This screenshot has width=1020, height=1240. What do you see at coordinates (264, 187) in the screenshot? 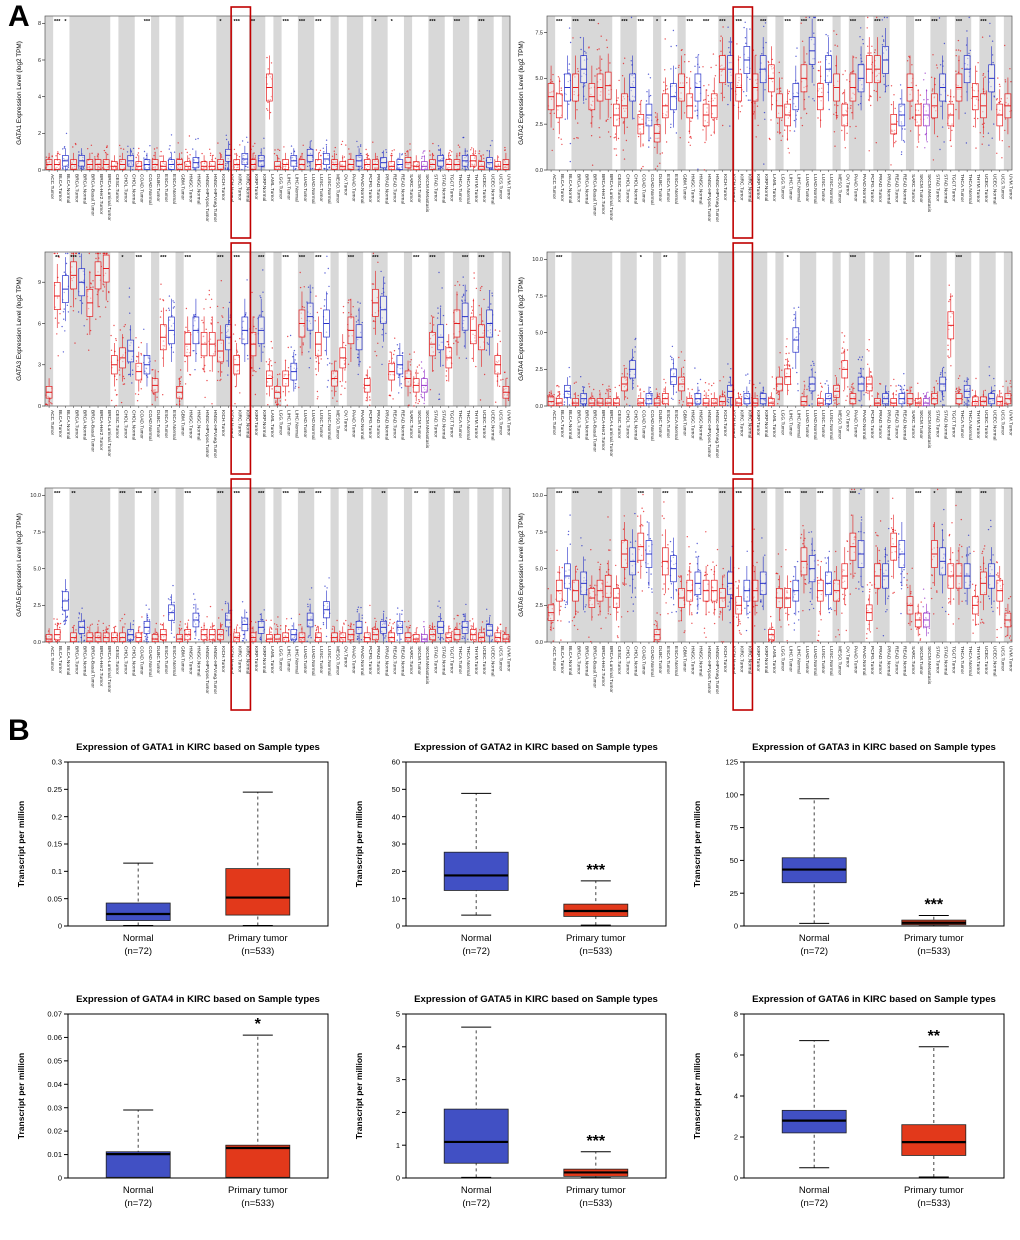
I see `timer-x-label: KIRP.Normal` at bounding box center [264, 187].